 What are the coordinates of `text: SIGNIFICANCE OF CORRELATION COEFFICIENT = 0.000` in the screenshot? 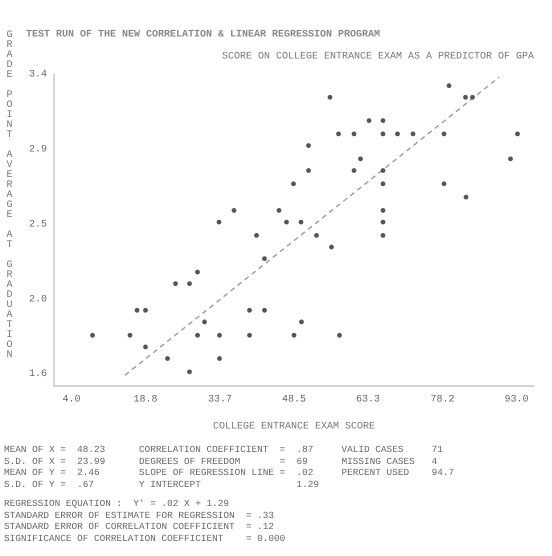 It's located at (145, 538).